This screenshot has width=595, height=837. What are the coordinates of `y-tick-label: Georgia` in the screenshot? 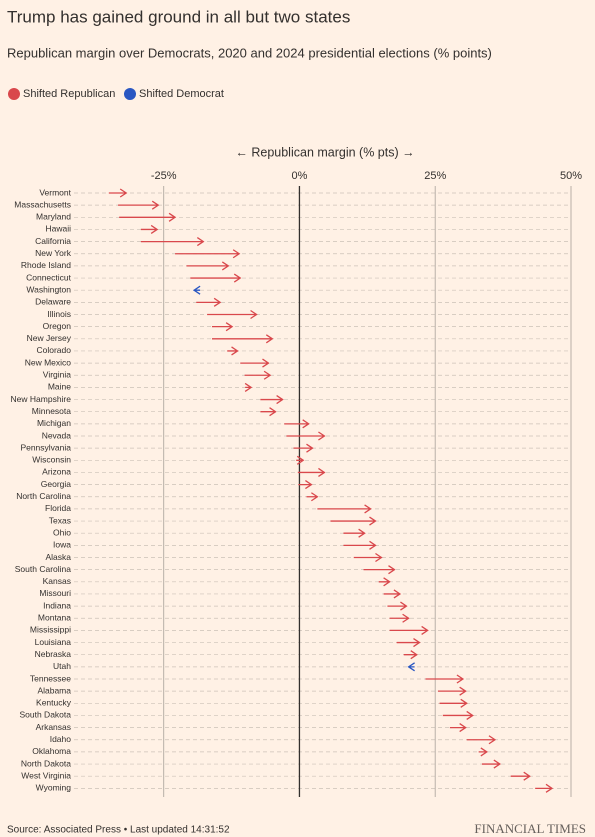 It's located at (56, 484).